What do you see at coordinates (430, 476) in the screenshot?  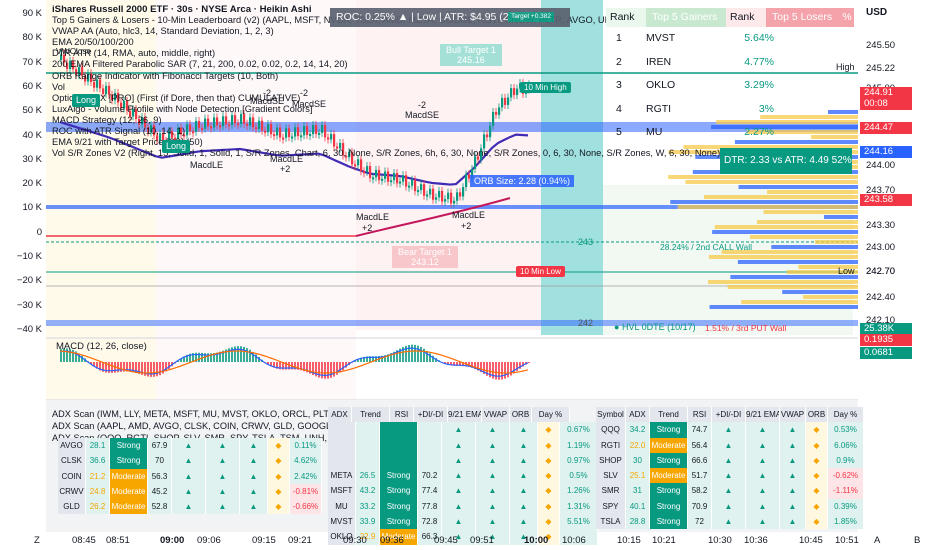 I see `cell-rsi: 70.2` at bounding box center [430, 476].